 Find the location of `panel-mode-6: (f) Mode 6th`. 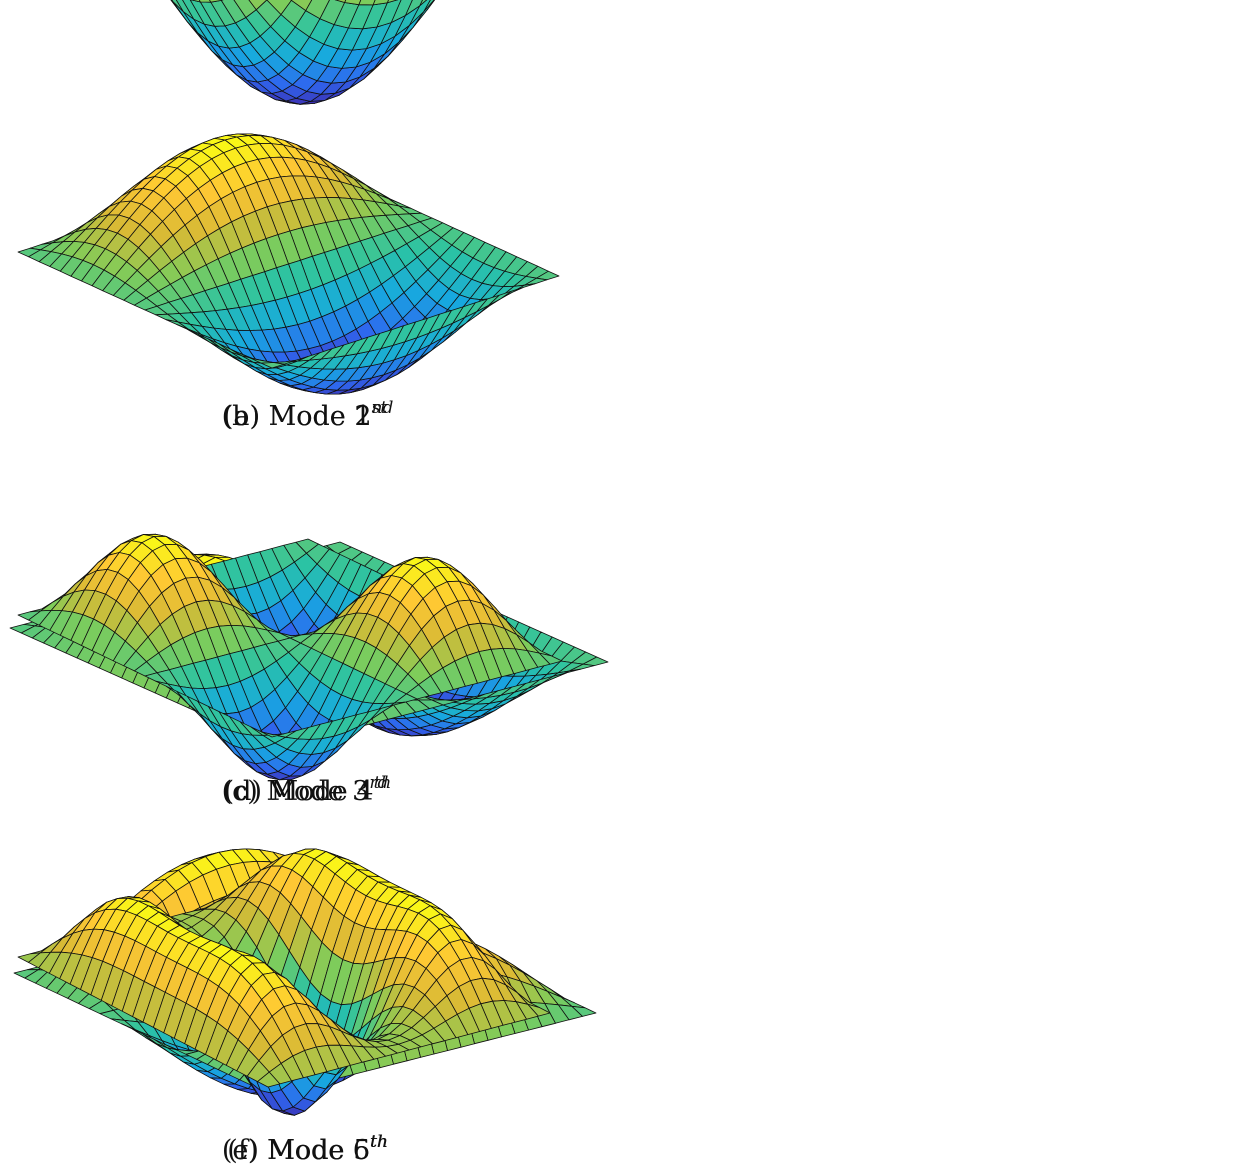

panel-mode-6: (f) Mode 6th is located at coordinates (307, 998).